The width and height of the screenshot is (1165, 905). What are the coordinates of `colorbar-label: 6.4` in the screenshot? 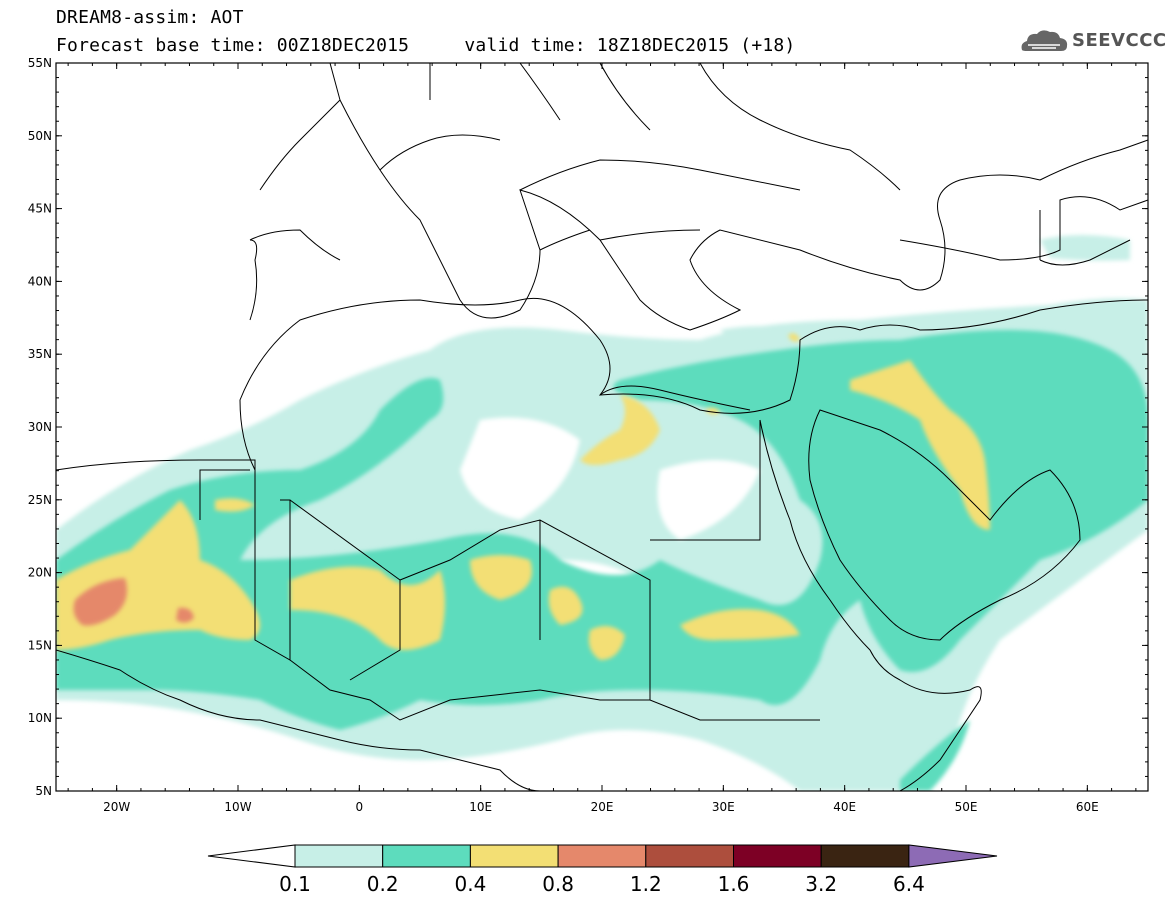 It's located at (908, 884).